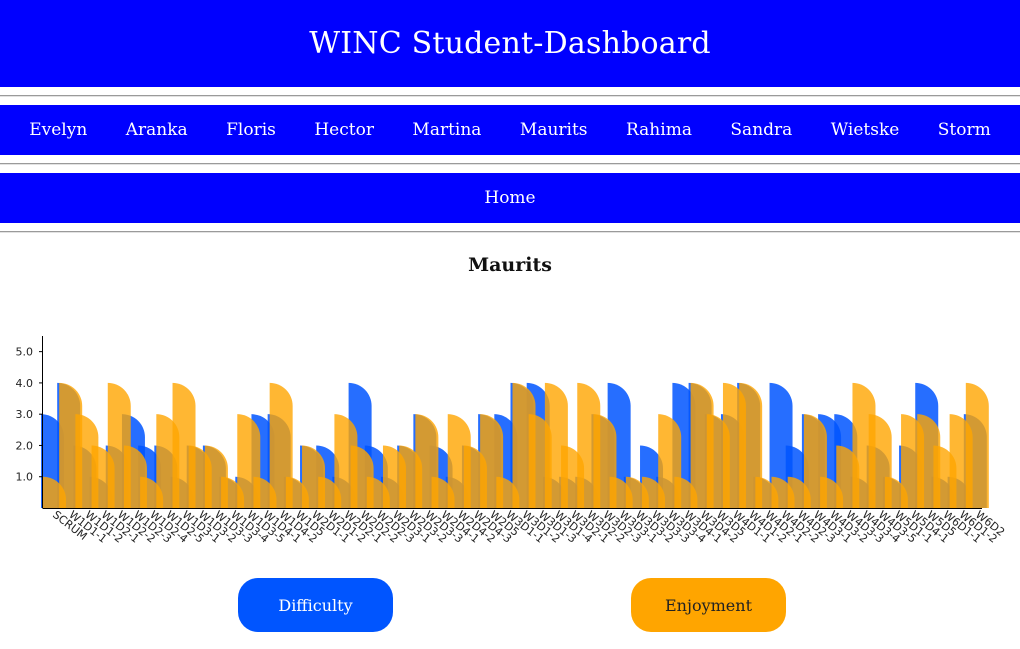  Describe the element at coordinates (25, 414) in the screenshot. I see `y-tick-label: 3.0` at that location.